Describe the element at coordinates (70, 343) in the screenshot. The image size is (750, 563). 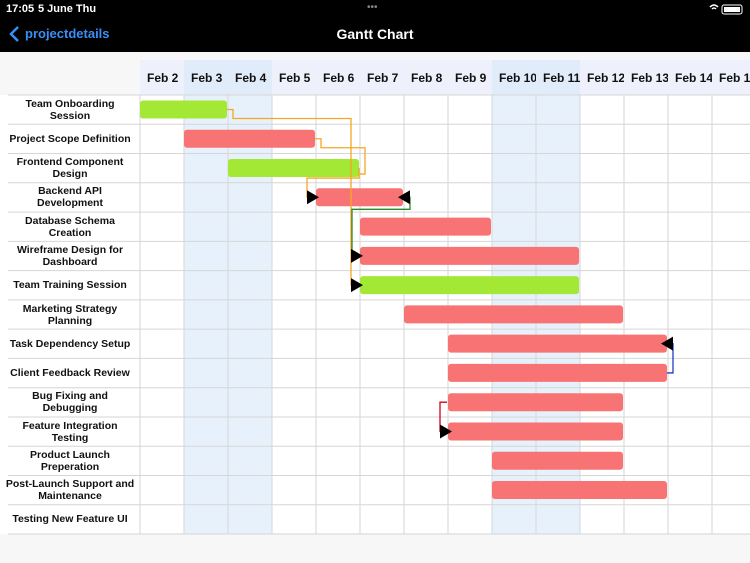
I see `task-label: Task Dependency Setup` at that location.